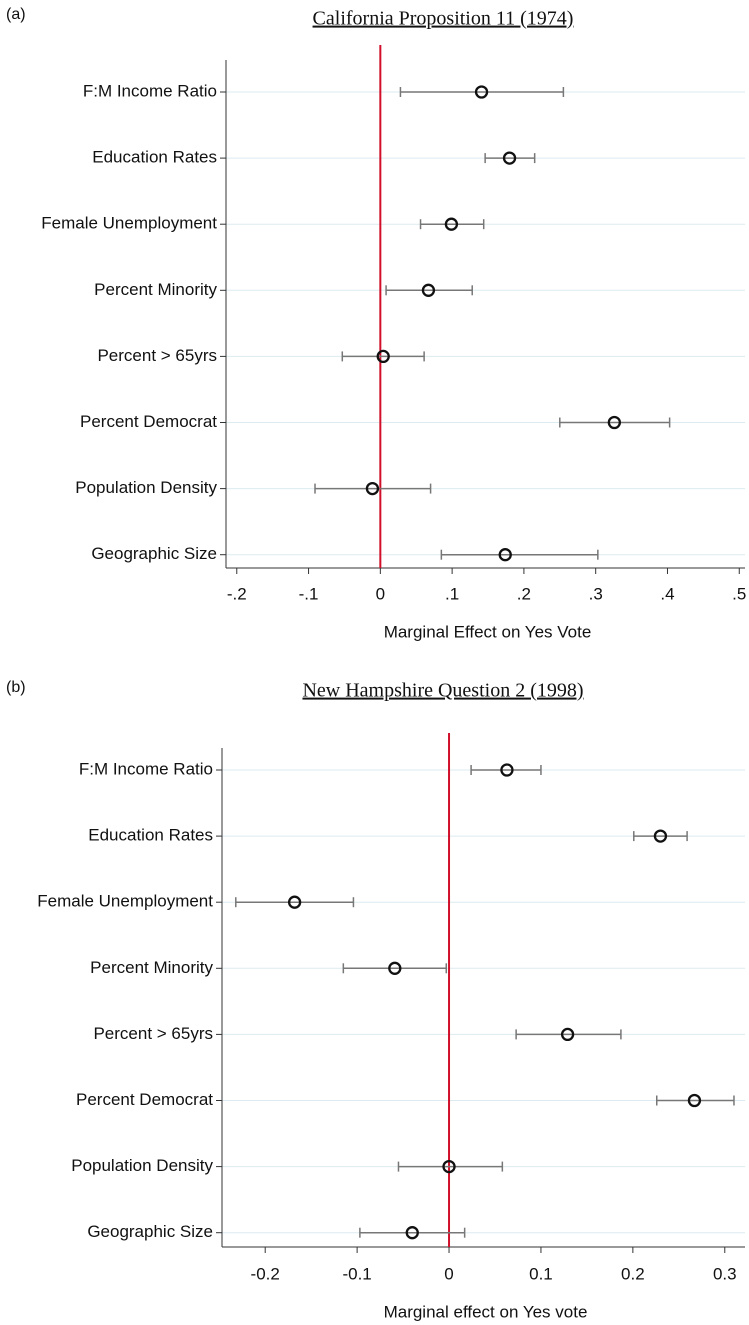 The width and height of the screenshot is (749, 1325). Describe the element at coordinates (596, 593) in the screenshot. I see `x-tick-label: .3` at that location.